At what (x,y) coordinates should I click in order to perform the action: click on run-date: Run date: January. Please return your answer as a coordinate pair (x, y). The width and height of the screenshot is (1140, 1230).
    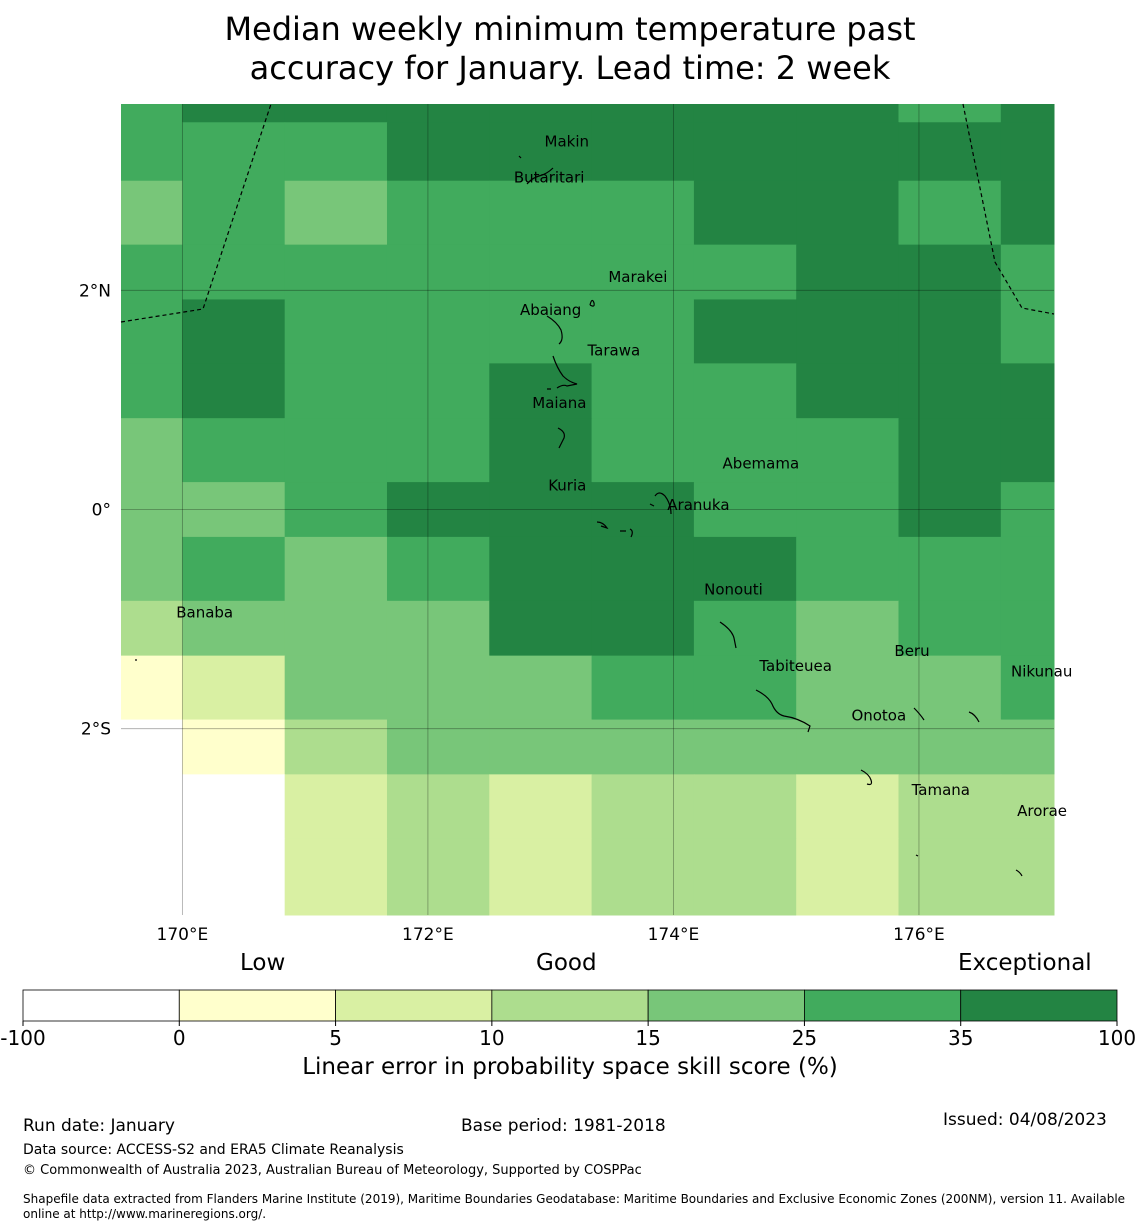
    Looking at the image, I should click on (99, 1126).